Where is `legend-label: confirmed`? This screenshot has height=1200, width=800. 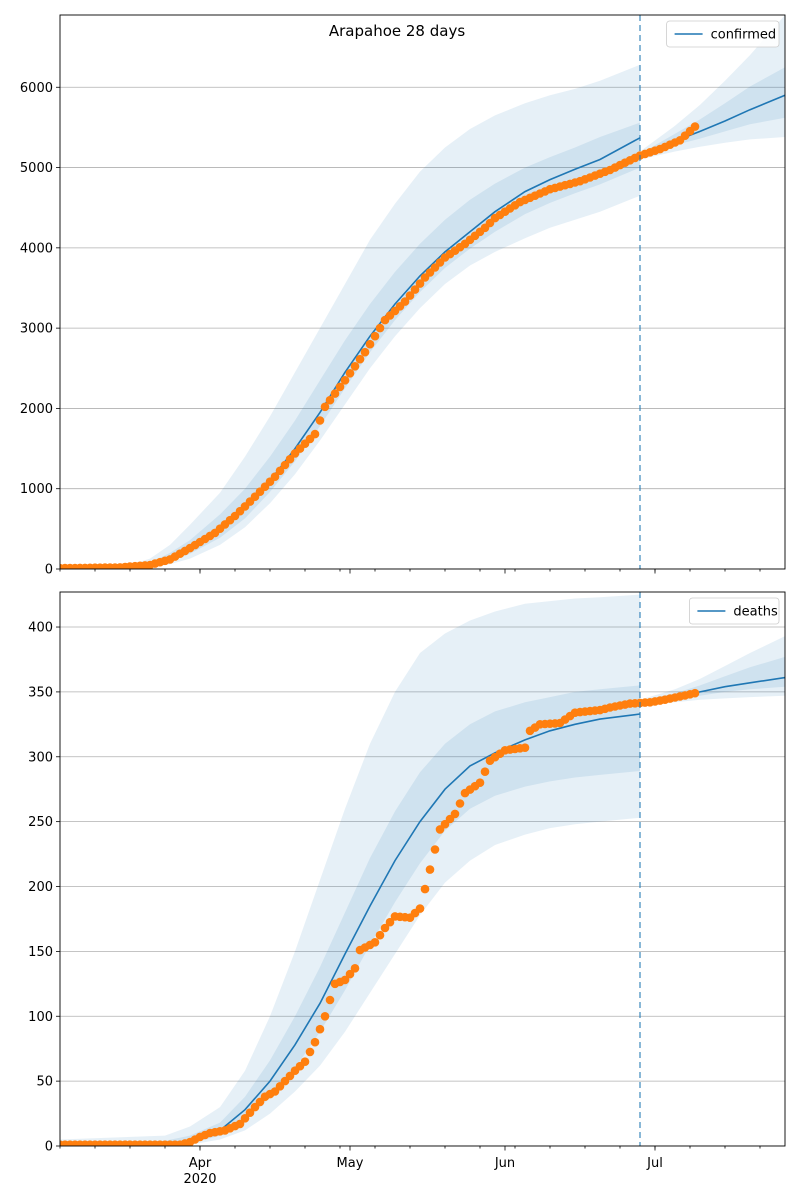
legend-label: confirmed is located at coordinates (744, 35).